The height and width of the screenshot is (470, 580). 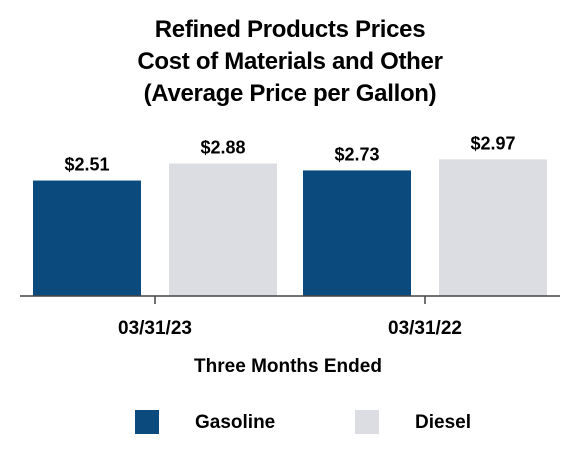 What do you see at coordinates (235, 422) in the screenshot?
I see `legend-label-gasoline: Gasoline` at bounding box center [235, 422].